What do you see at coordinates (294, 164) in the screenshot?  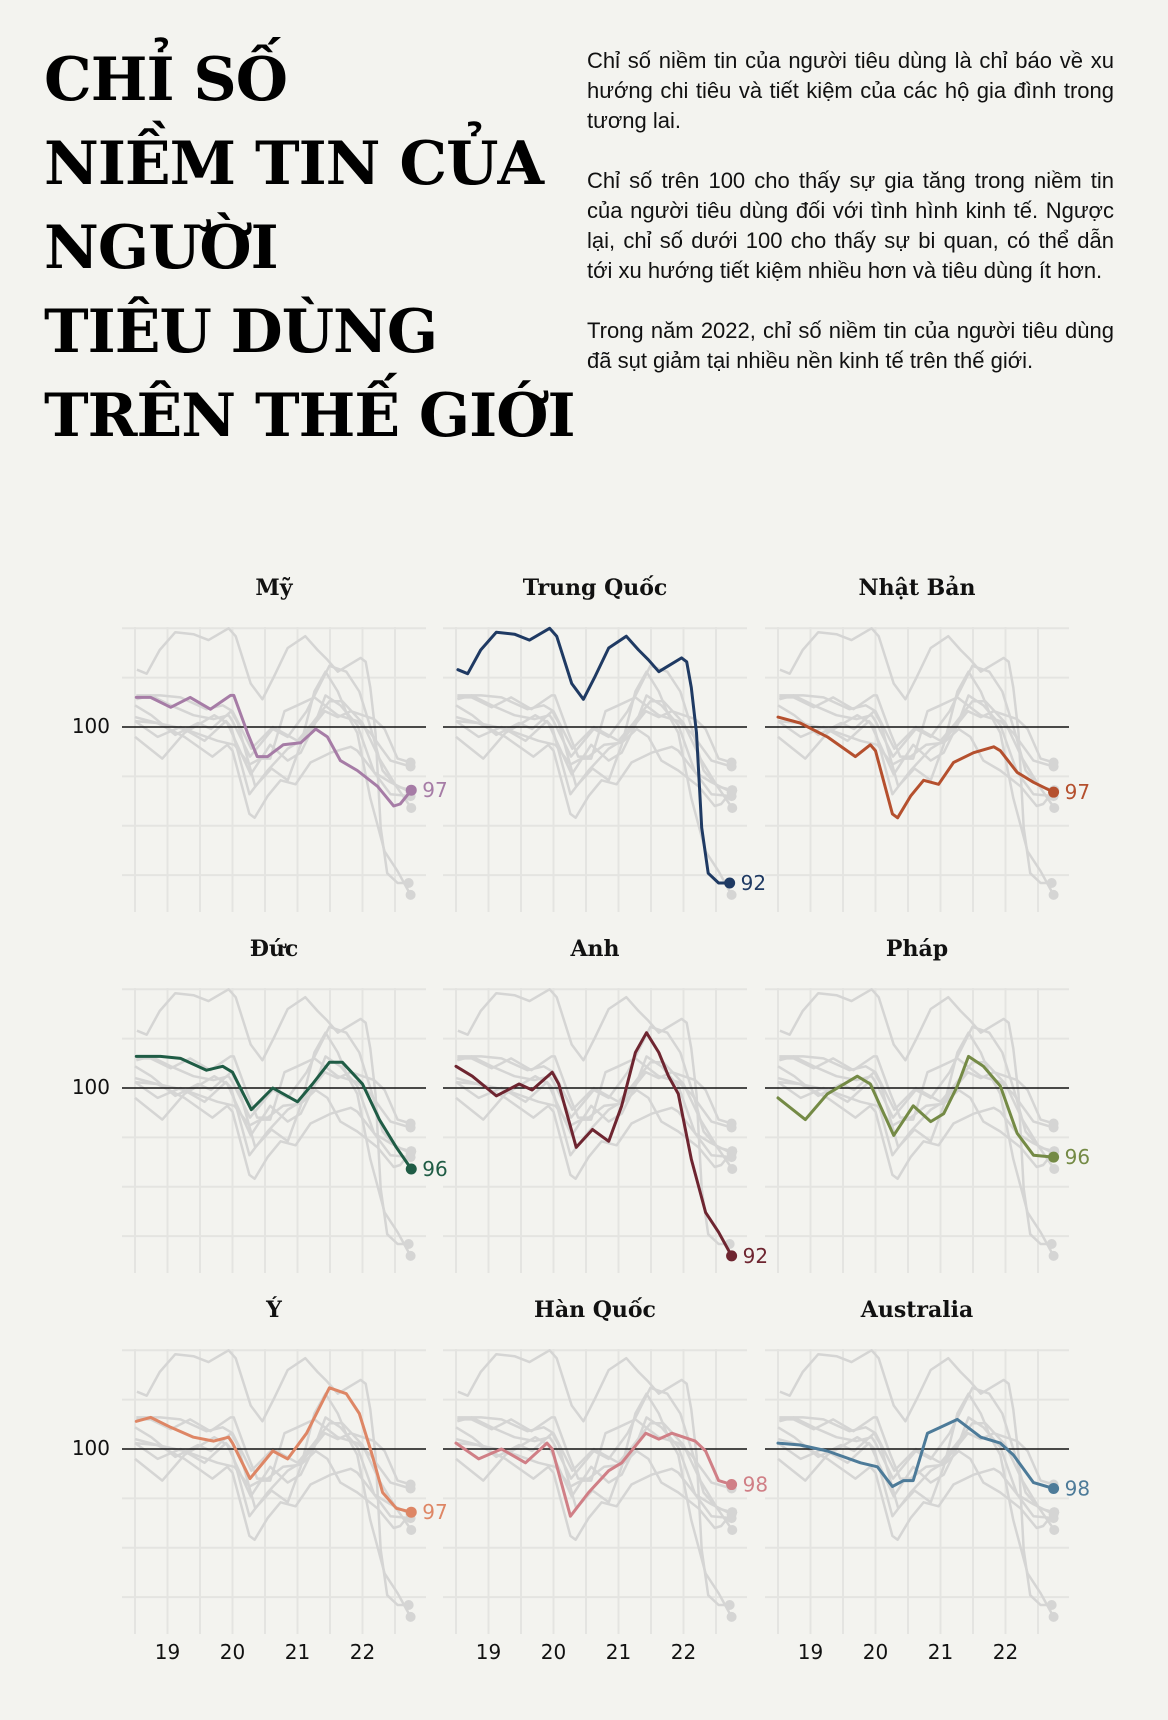 I see `title-line: NIỀM TIN CỦA` at bounding box center [294, 164].